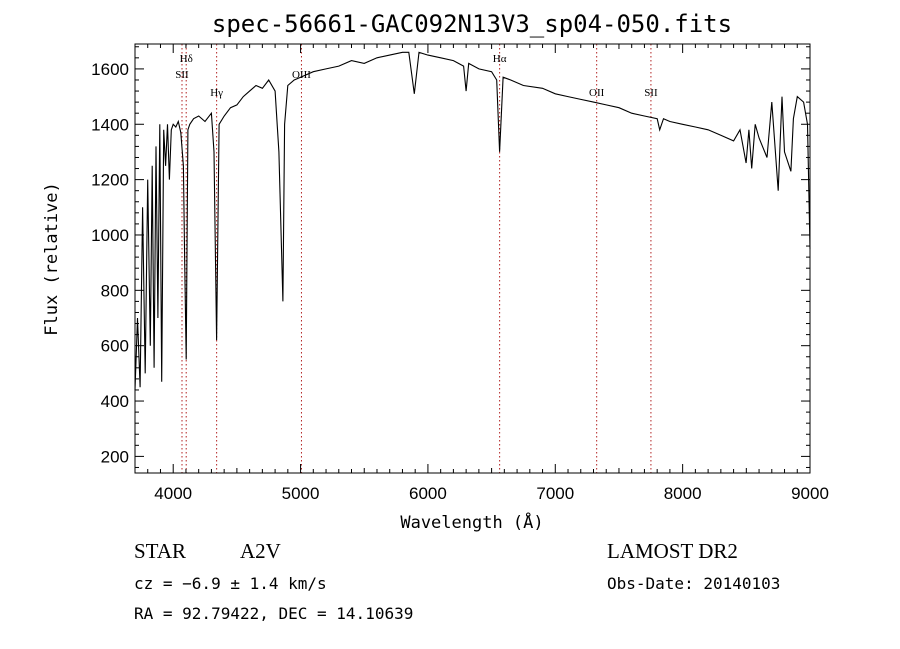 The image size is (900, 649). I want to click on line-marker-label: OII, so click(597, 93).